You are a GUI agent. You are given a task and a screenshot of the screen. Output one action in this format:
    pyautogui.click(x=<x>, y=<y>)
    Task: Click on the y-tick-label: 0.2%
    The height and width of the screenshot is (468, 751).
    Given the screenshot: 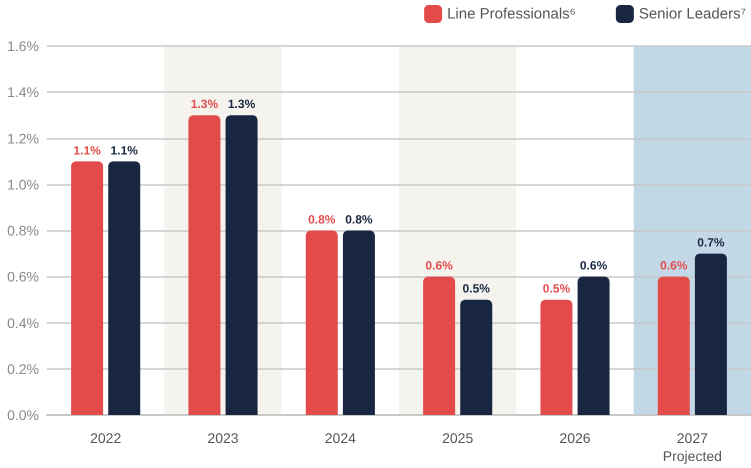 What is the action you would take?
    pyautogui.click(x=23, y=368)
    